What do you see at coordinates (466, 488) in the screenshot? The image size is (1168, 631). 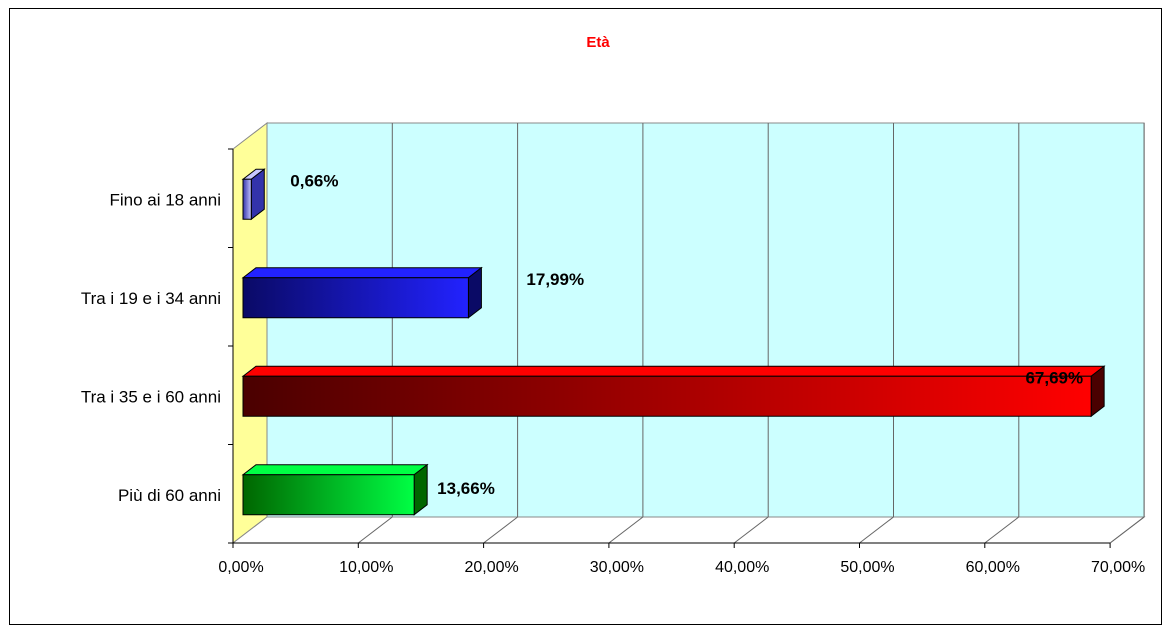 I see `data-label: 13,66%` at bounding box center [466, 488].